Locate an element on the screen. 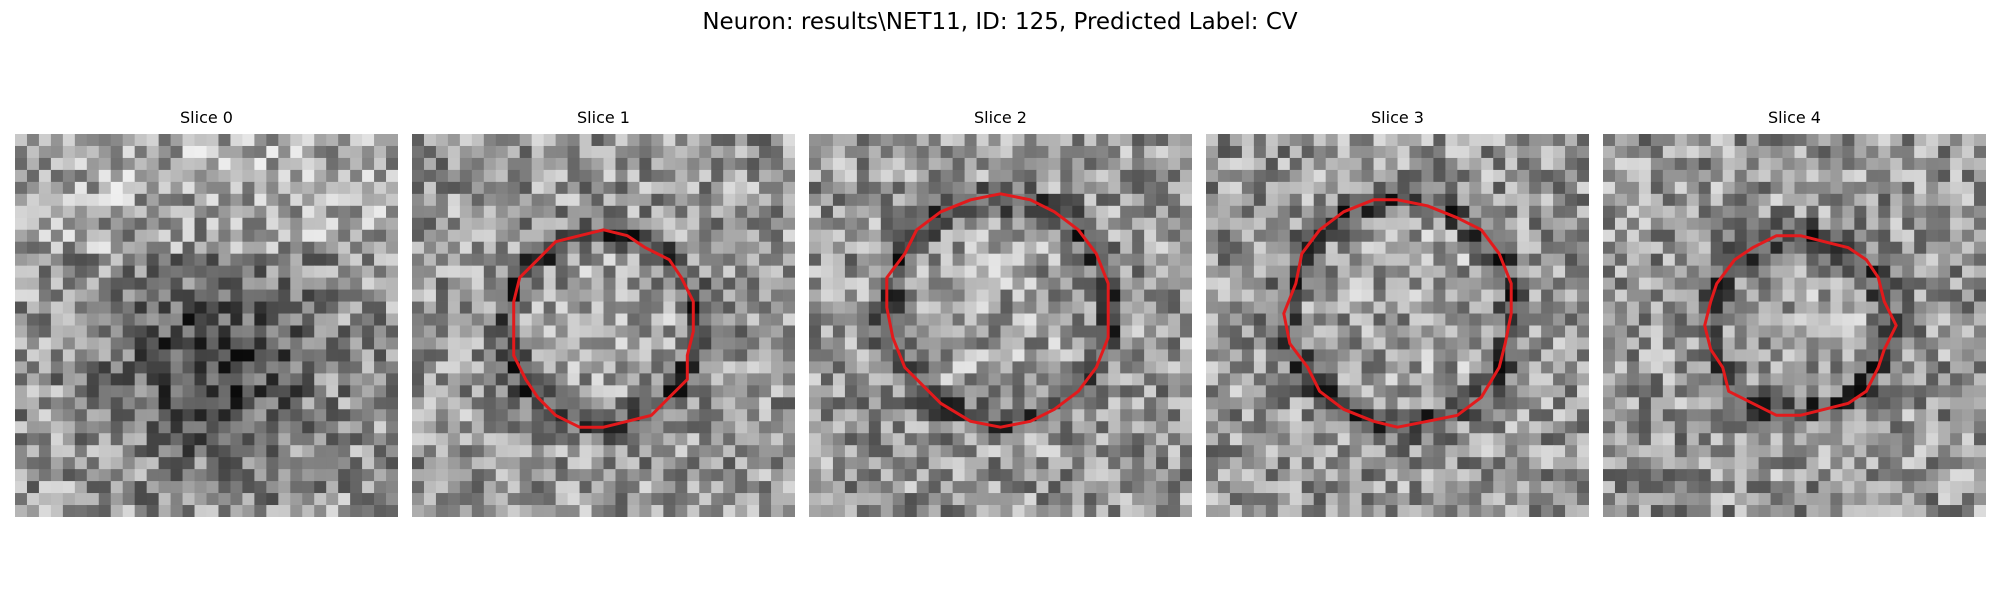 Image resolution: width=2000 pixels, height=600 pixels. slice-title: Slice 4 is located at coordinates (1794, 117).